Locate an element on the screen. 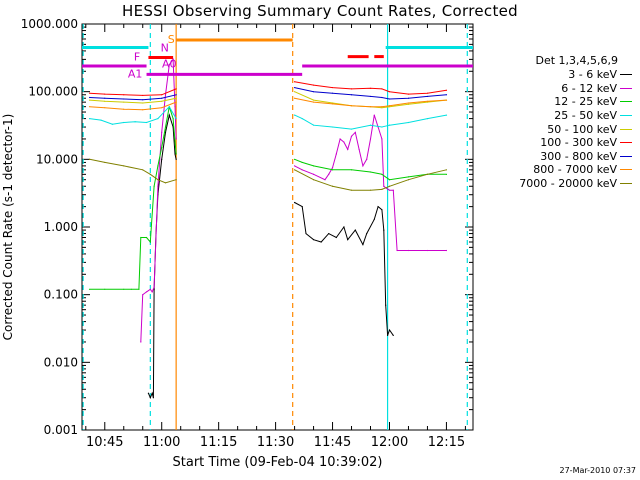  legend-label: 800 - 7000 keV is located at coordinates (575, 170).